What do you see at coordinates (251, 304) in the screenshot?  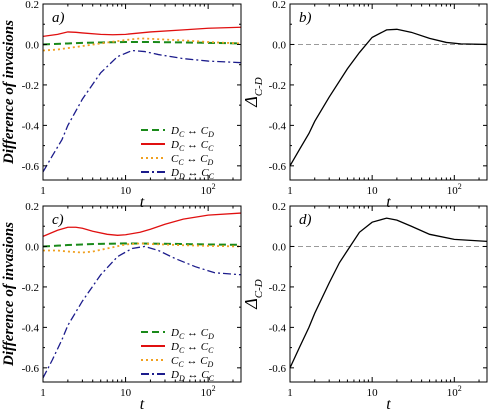 I see `y-axis-label-main: Δ` at bounding box center [251, 304].